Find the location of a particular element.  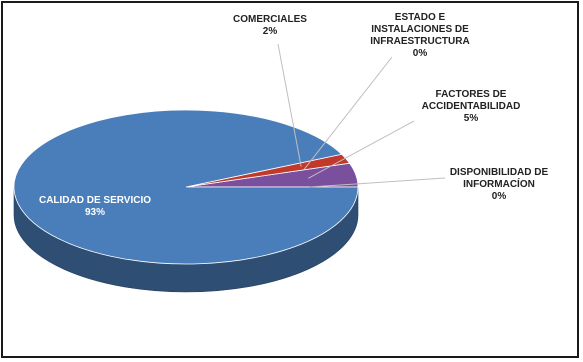

leader-lines-group is located at coordinates (361, 115).